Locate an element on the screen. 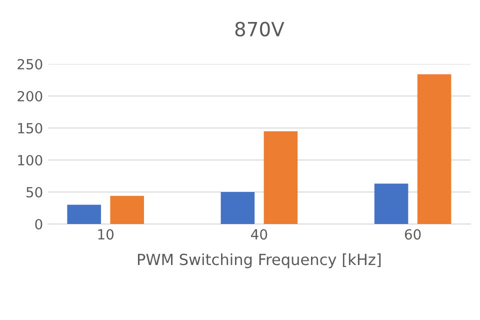 Image resolution: width=480 pixels, height=320 pixels. y-tick-label: 0 is located at coordinates (38, 224).